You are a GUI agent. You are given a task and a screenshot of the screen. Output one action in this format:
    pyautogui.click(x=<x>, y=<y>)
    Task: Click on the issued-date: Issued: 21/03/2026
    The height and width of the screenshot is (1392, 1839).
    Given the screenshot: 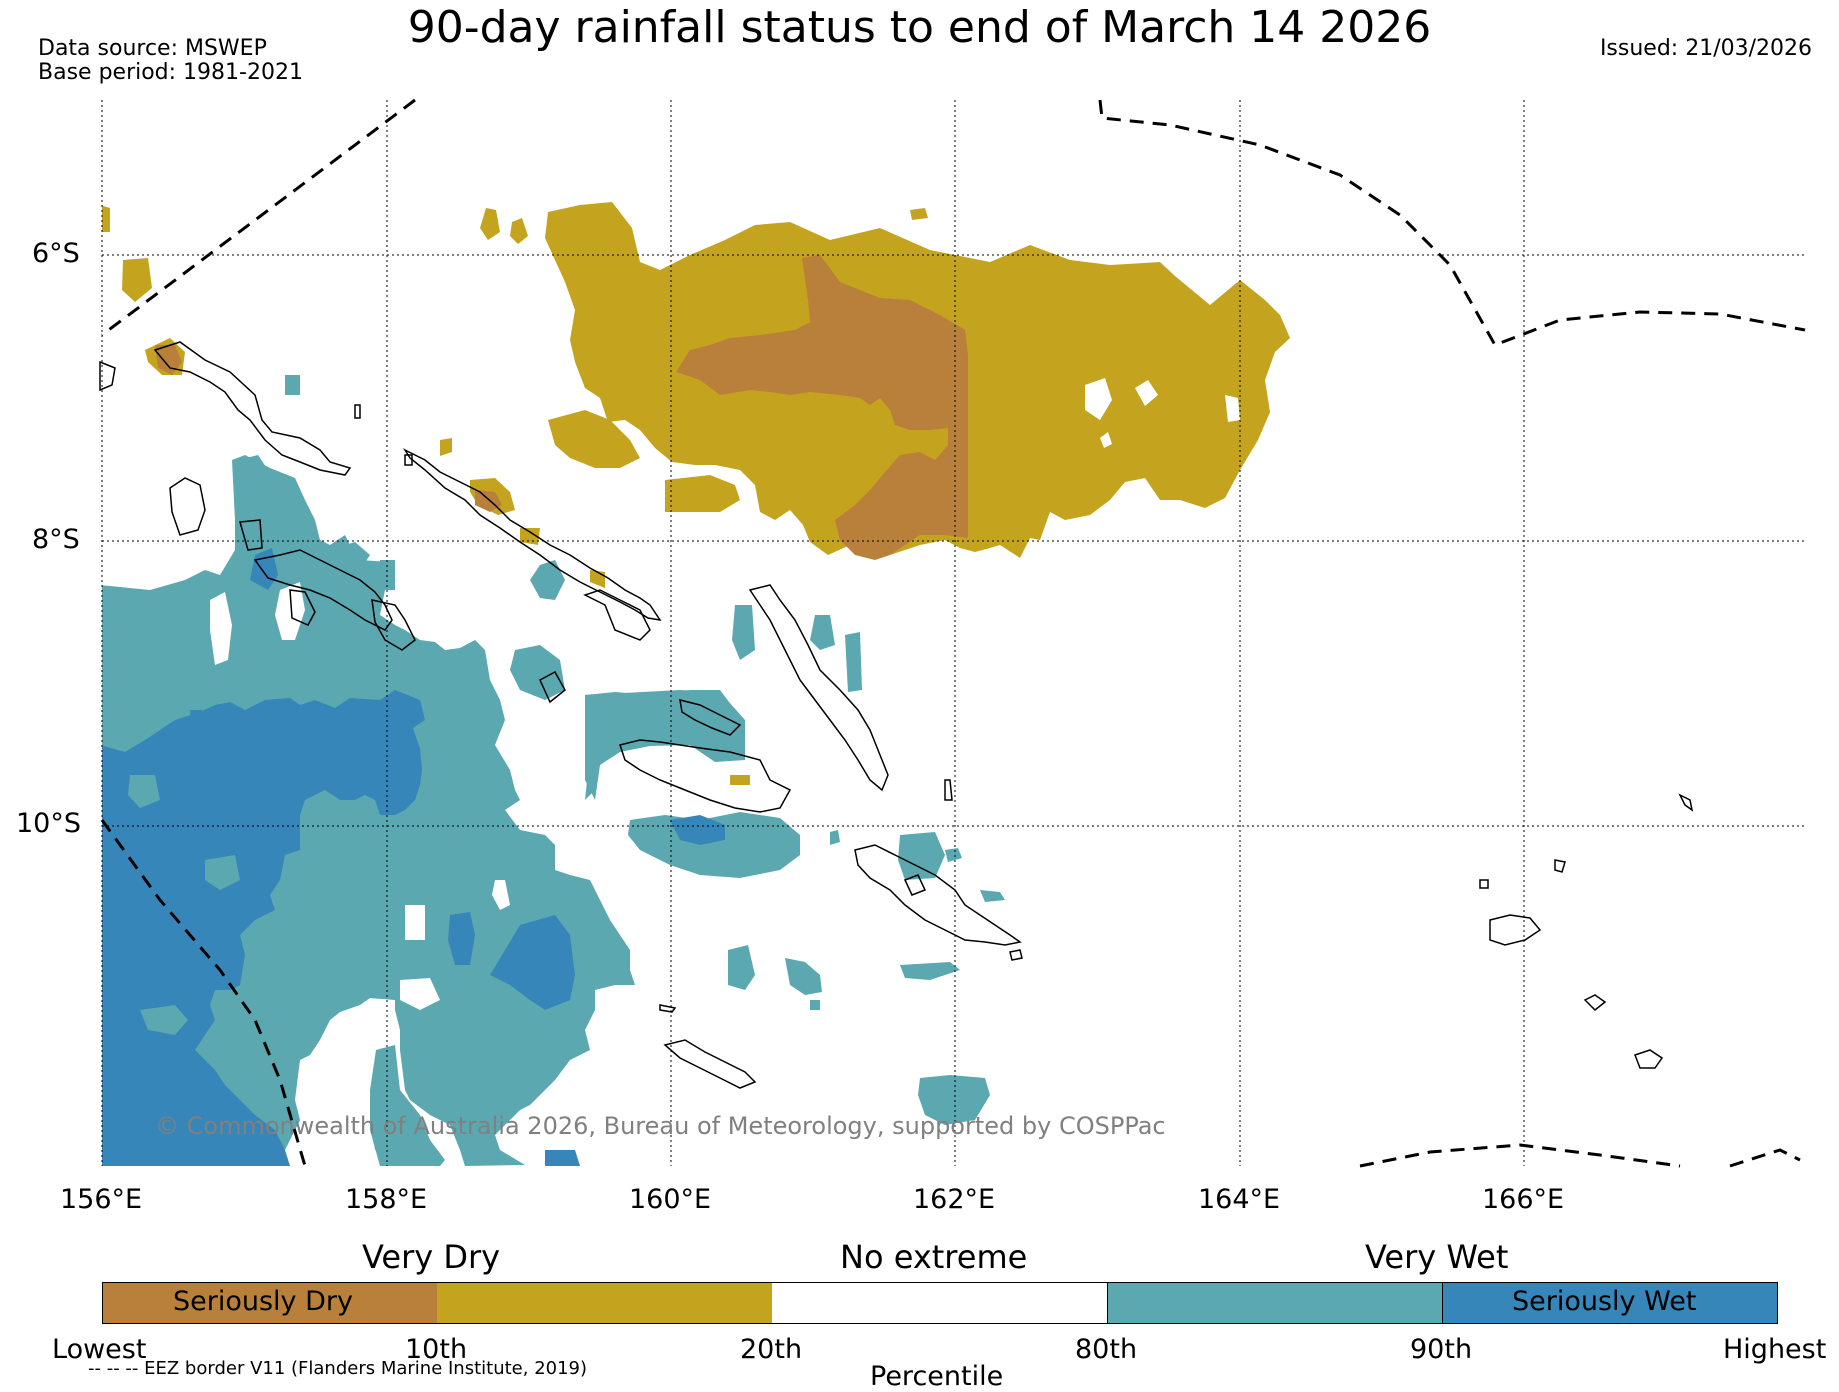 What is the action you would take?
    pyautogui.click(x=1705, y=48)
    